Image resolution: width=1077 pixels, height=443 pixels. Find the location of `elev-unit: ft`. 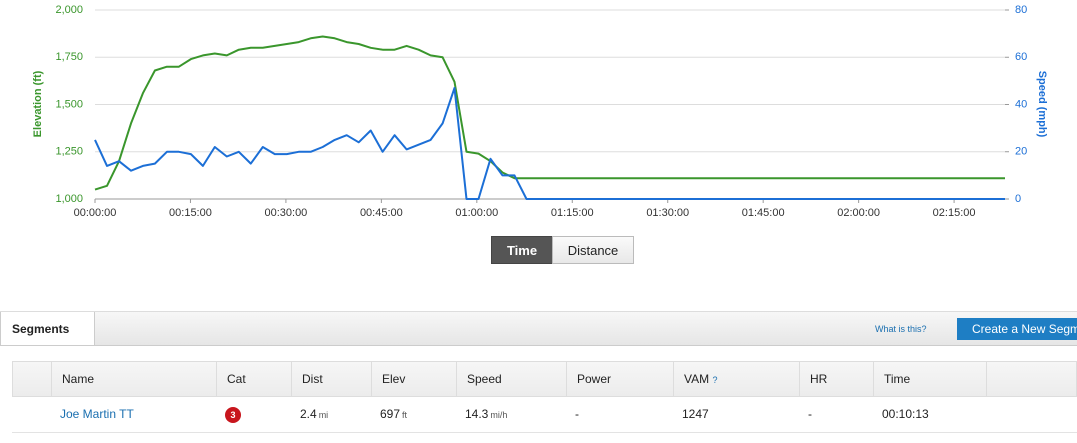

elev-unit: ft is located at coordinates (405, 415).